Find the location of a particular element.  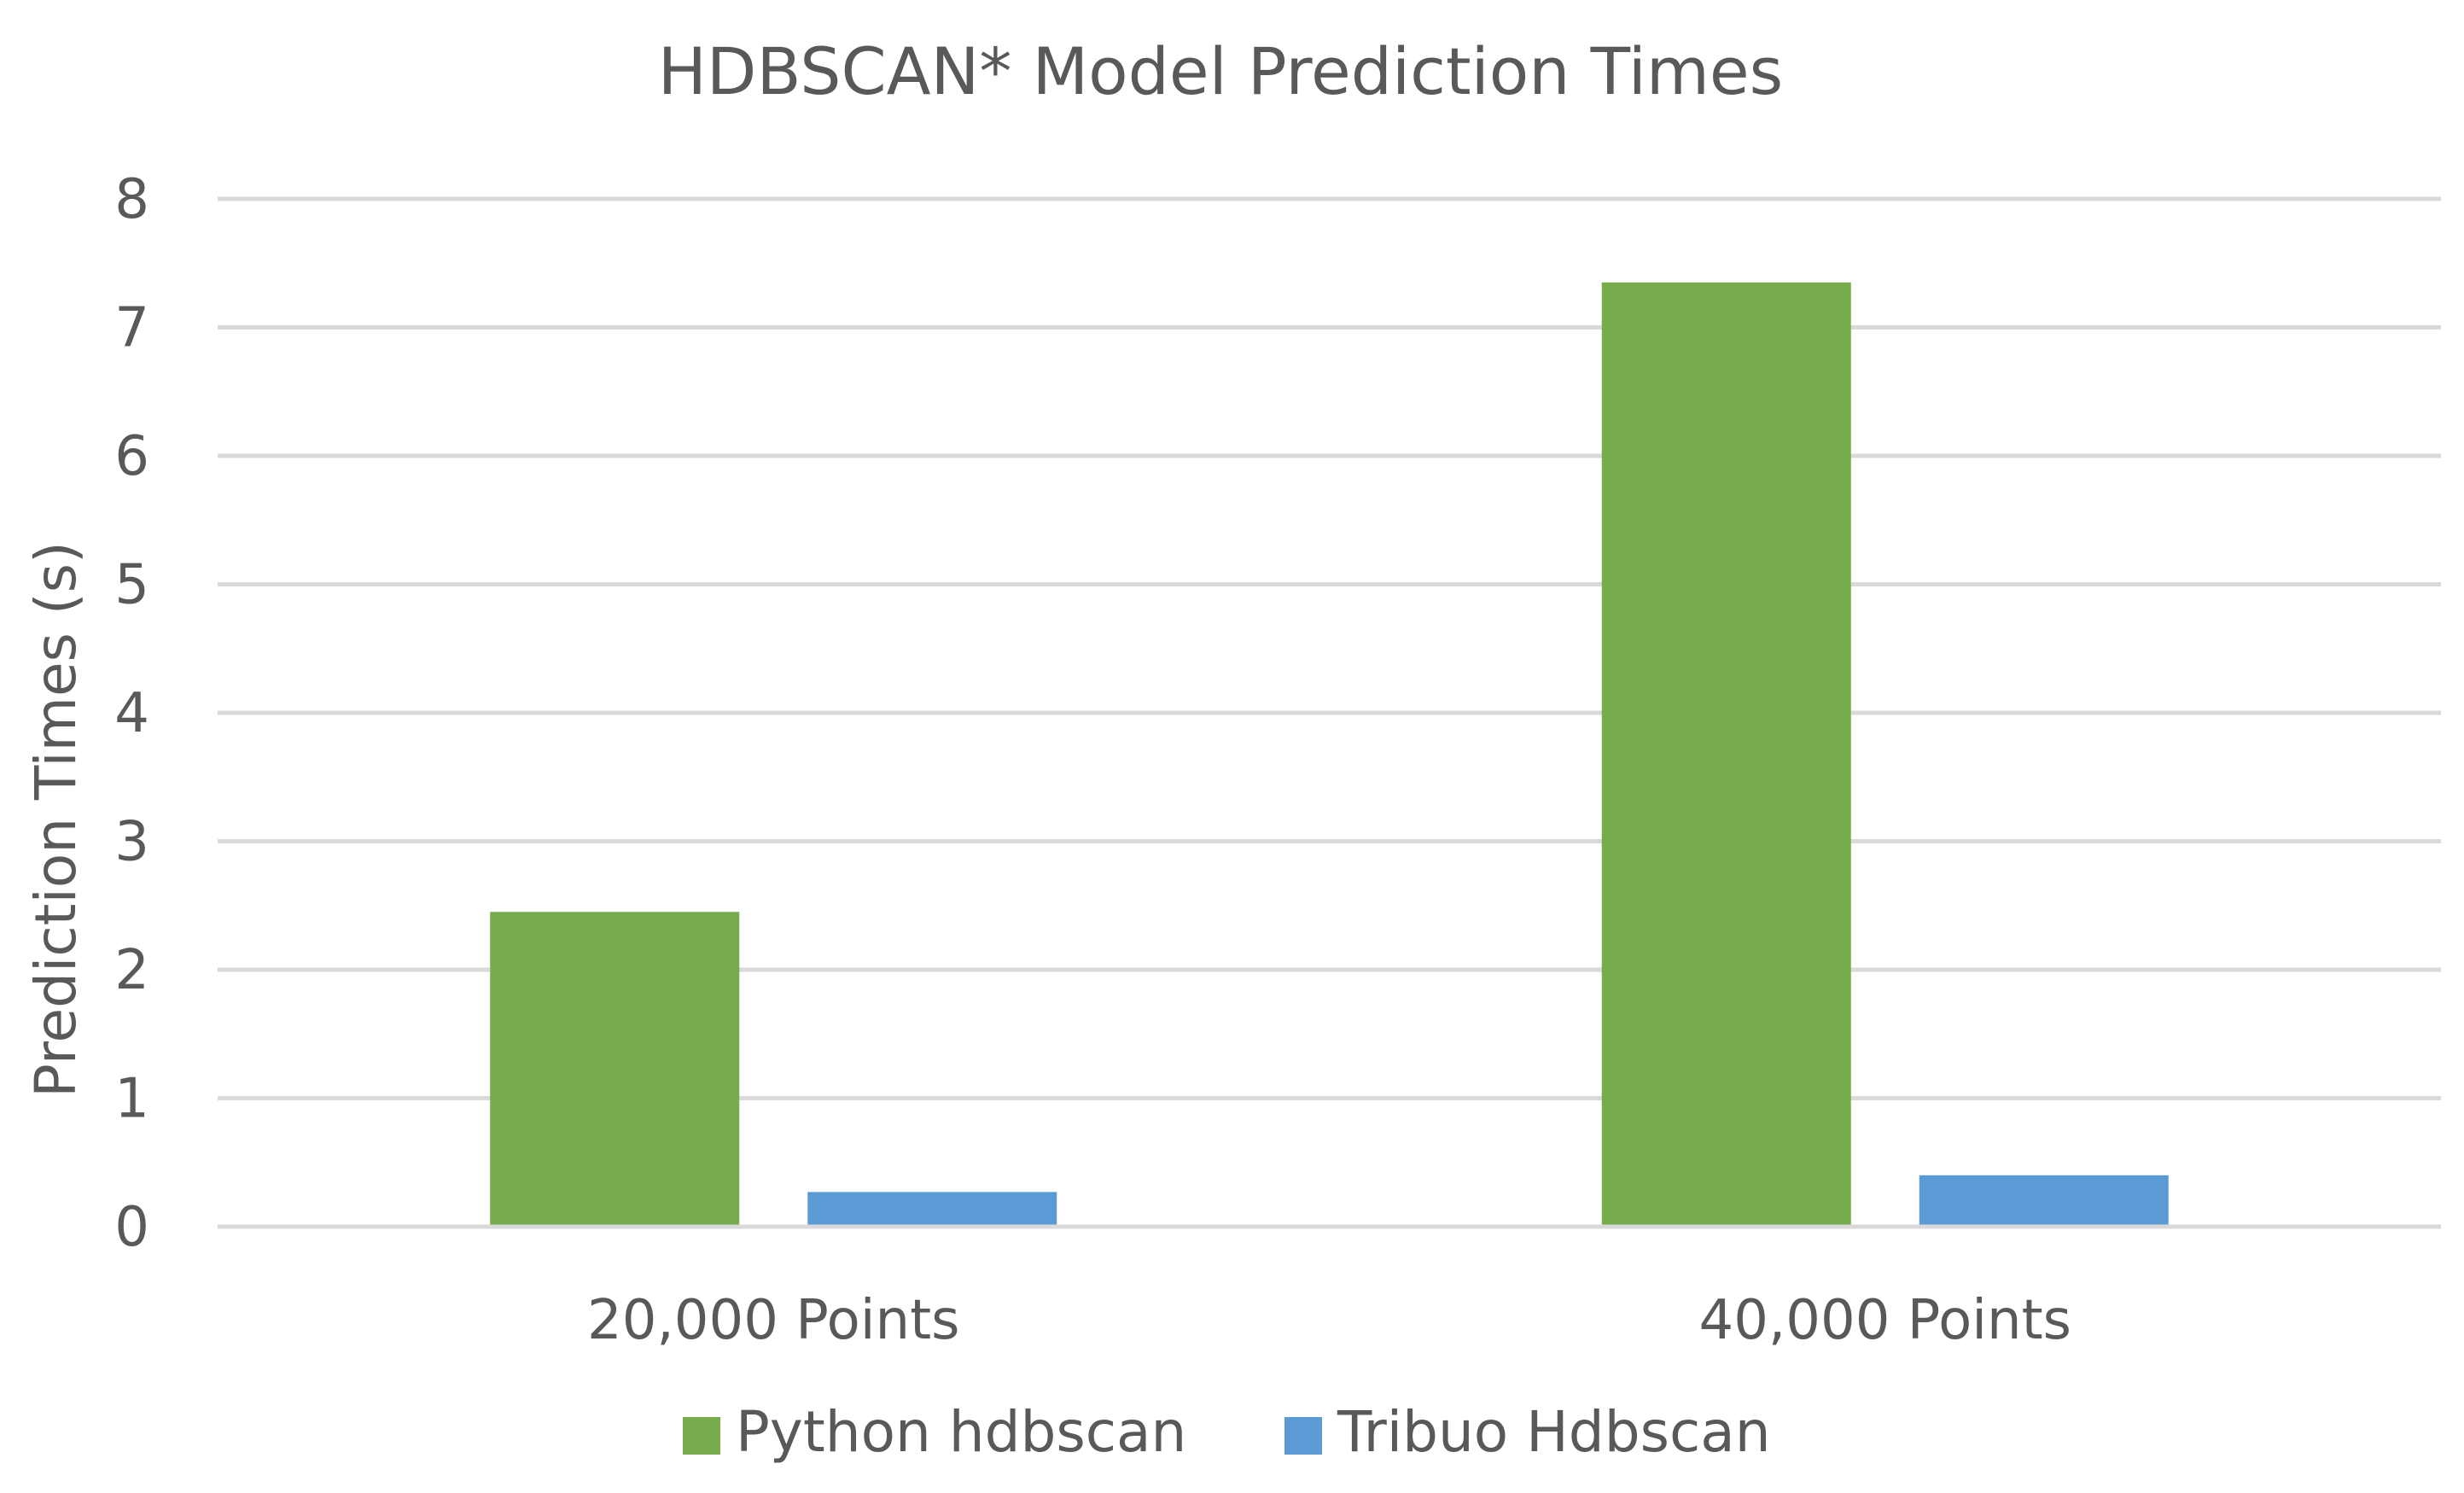

y-tick-label: 1 is located at coordinates (131, 1099).